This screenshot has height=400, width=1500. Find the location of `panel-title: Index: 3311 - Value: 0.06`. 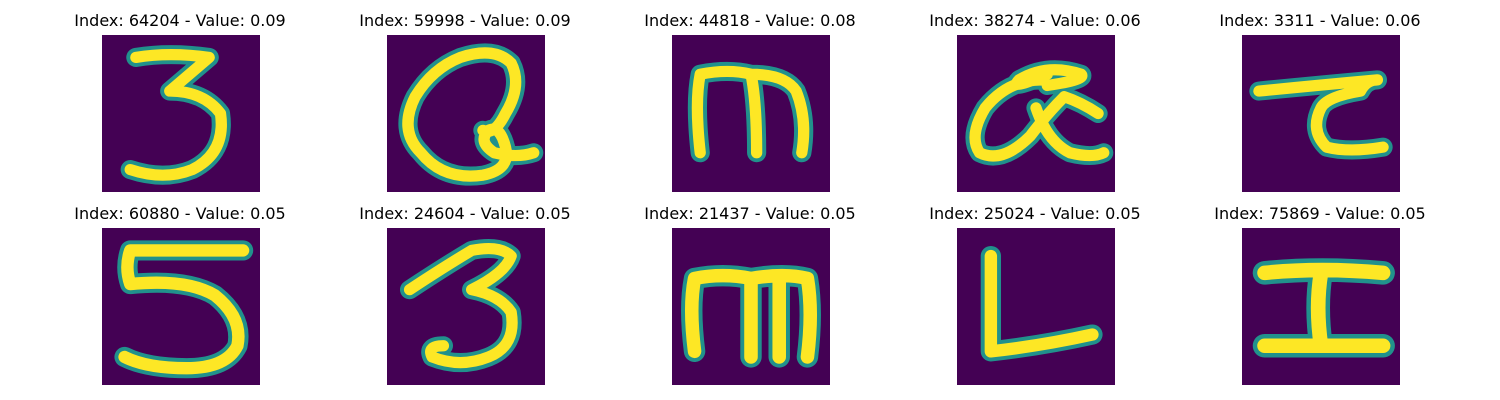

panel-title: Index: 3311 - Value: 0.06 is located at coordinates (1320, 21).